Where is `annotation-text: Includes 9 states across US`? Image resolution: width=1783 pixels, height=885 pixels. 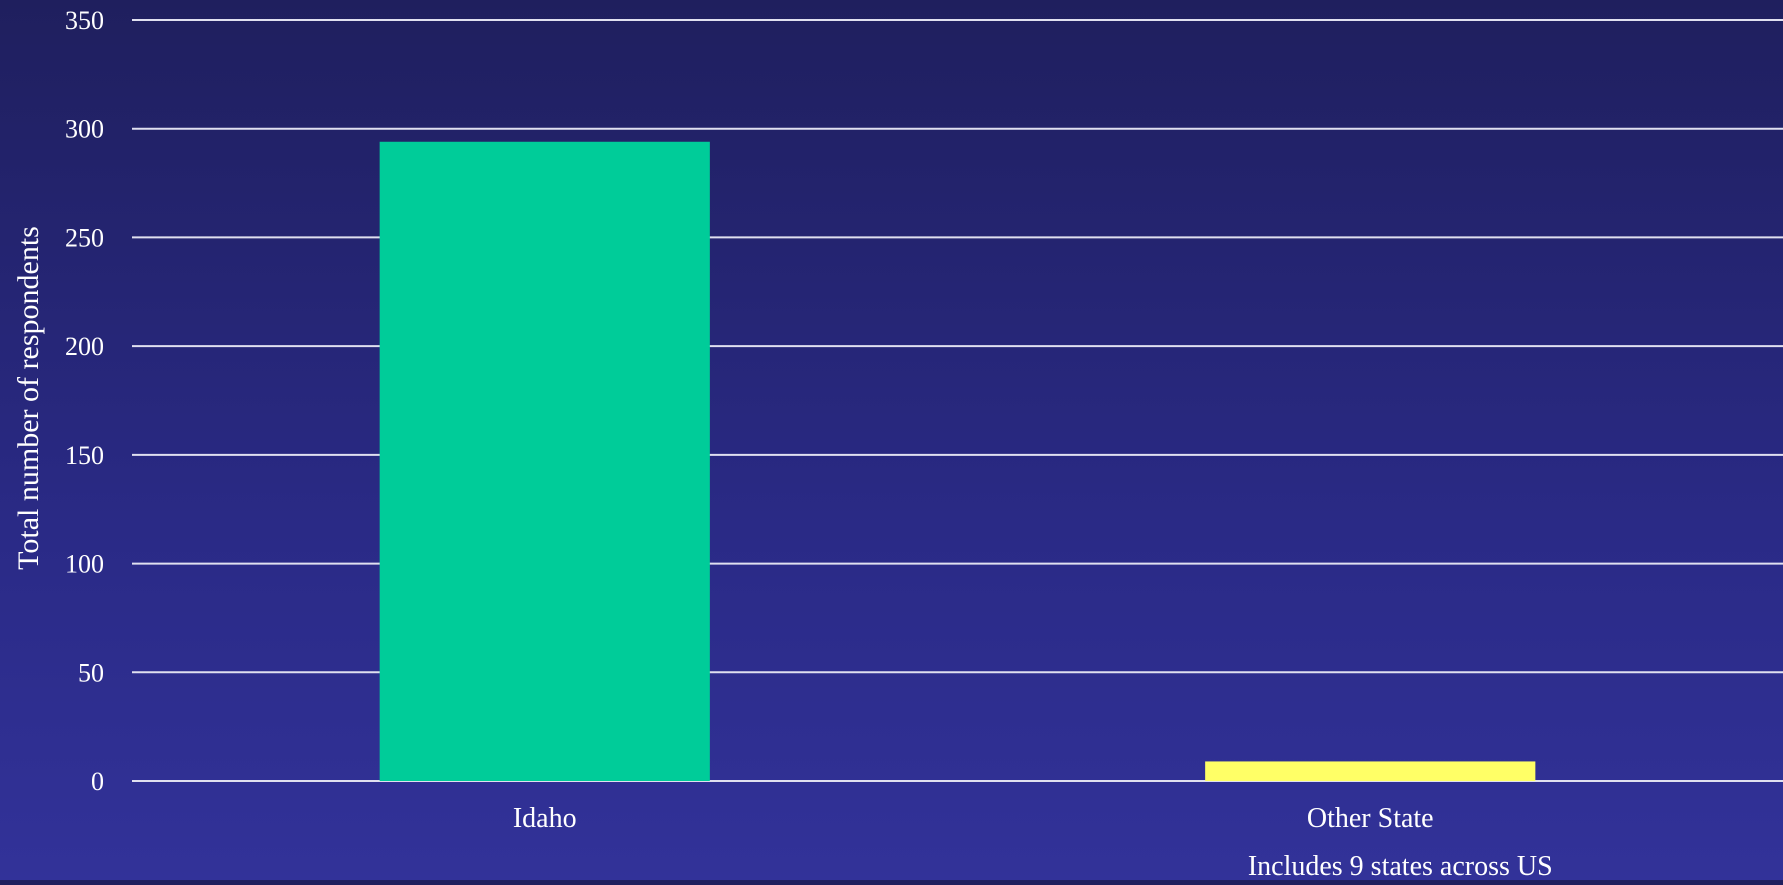
annotation-text: Includes 9 states across US is located at coordinates (1400, 865).